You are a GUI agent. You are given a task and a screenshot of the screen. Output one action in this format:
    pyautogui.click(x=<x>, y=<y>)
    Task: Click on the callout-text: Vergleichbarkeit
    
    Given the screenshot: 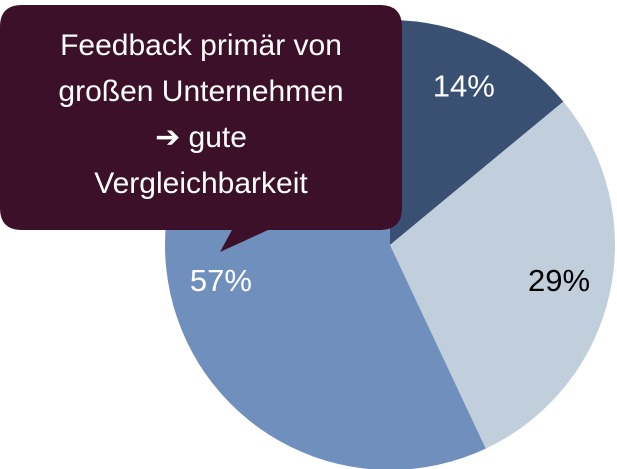 What is the action you would take?
    pyautogui.click(x=201, y=183)
    